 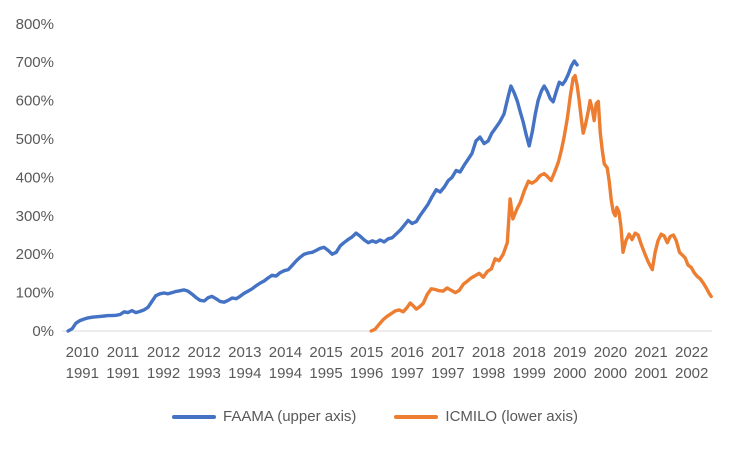 I want to click on y-tick-label: 600%, so click(x=35, y=101).